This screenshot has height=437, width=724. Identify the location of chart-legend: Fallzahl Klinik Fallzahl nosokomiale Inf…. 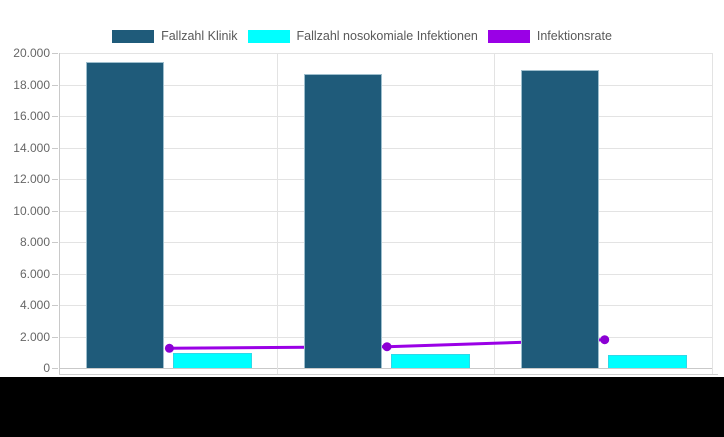
(362, 36).